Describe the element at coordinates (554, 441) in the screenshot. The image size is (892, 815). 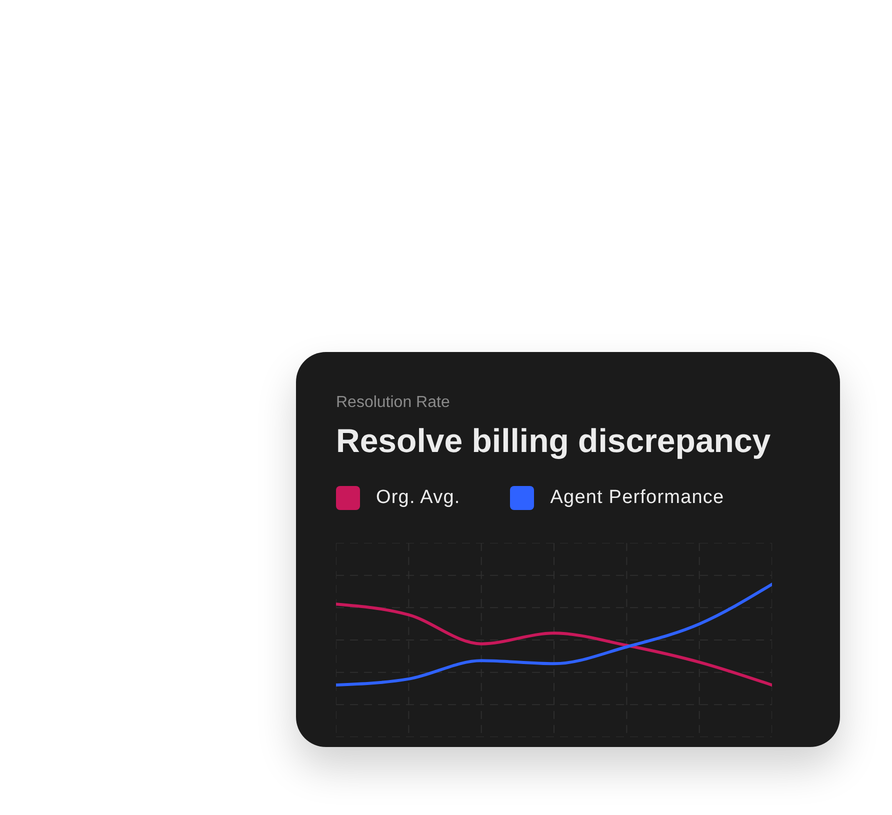
I see `chart-title: Resolve billing discrepancy` at that location.